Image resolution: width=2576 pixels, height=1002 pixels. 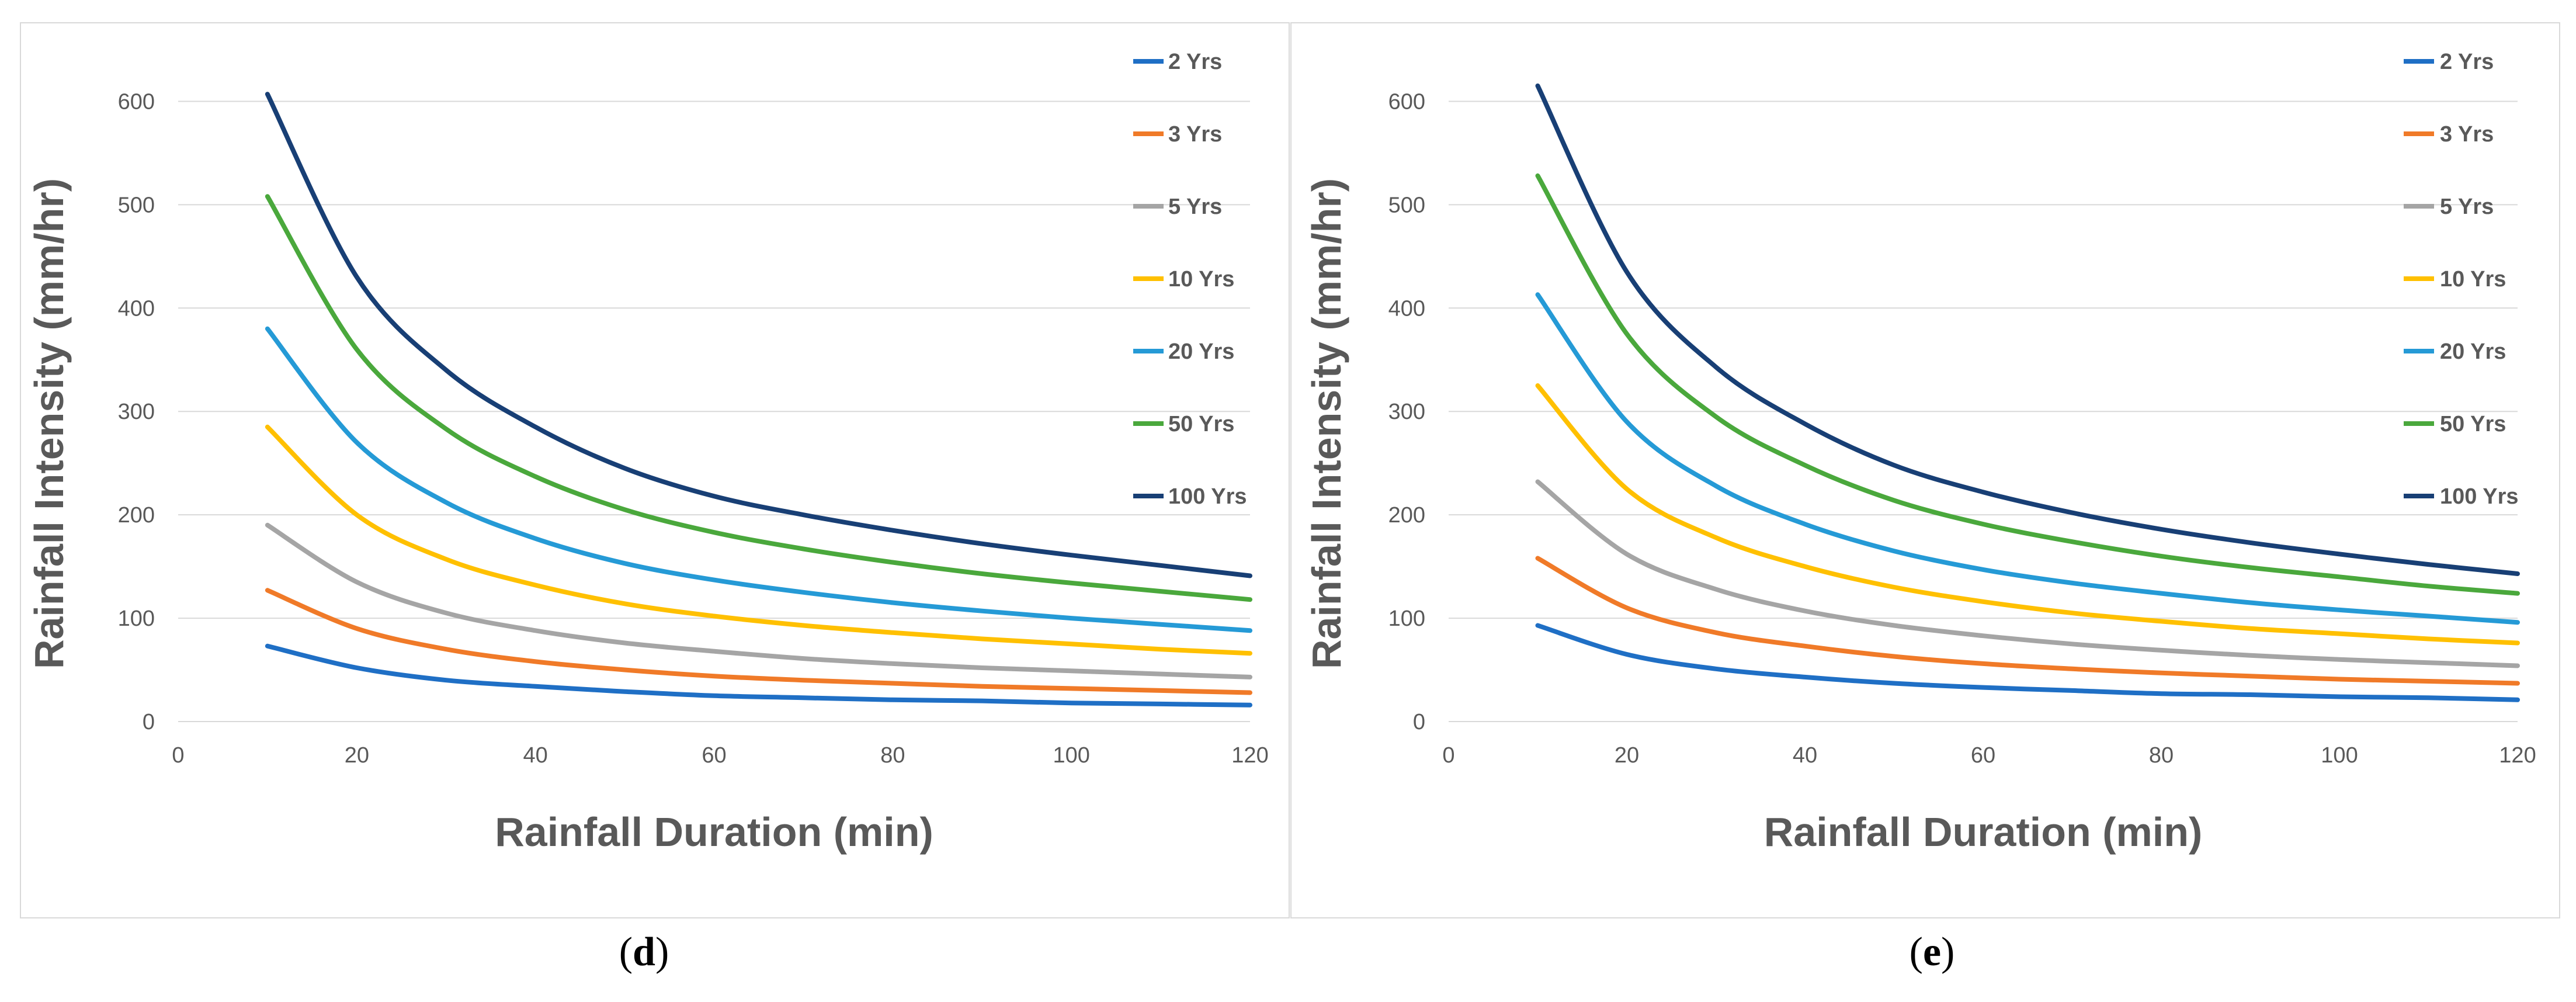 I want to click on caption-d: (d), so click(x=644, y=952).